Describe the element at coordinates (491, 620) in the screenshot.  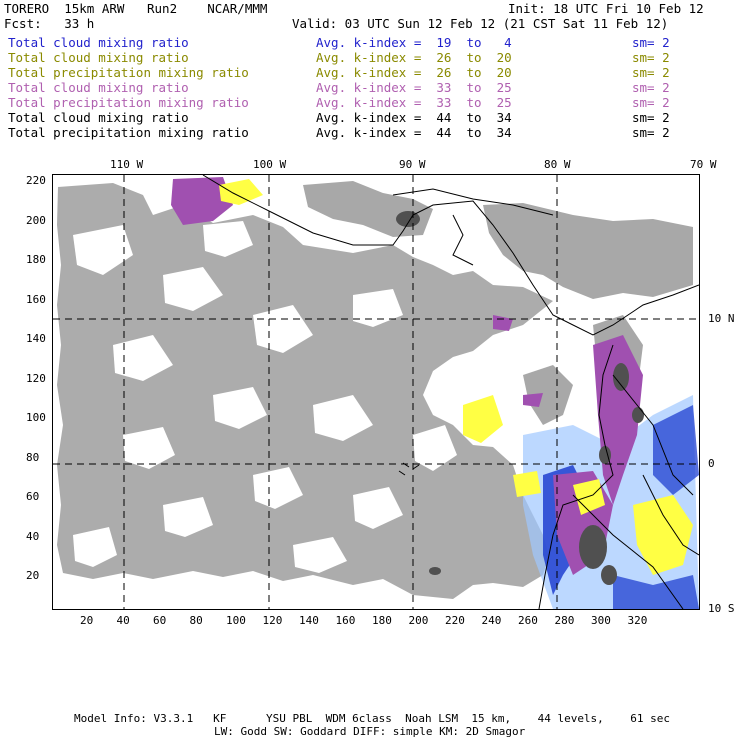
I see `x-tick-label: 240` at that location.